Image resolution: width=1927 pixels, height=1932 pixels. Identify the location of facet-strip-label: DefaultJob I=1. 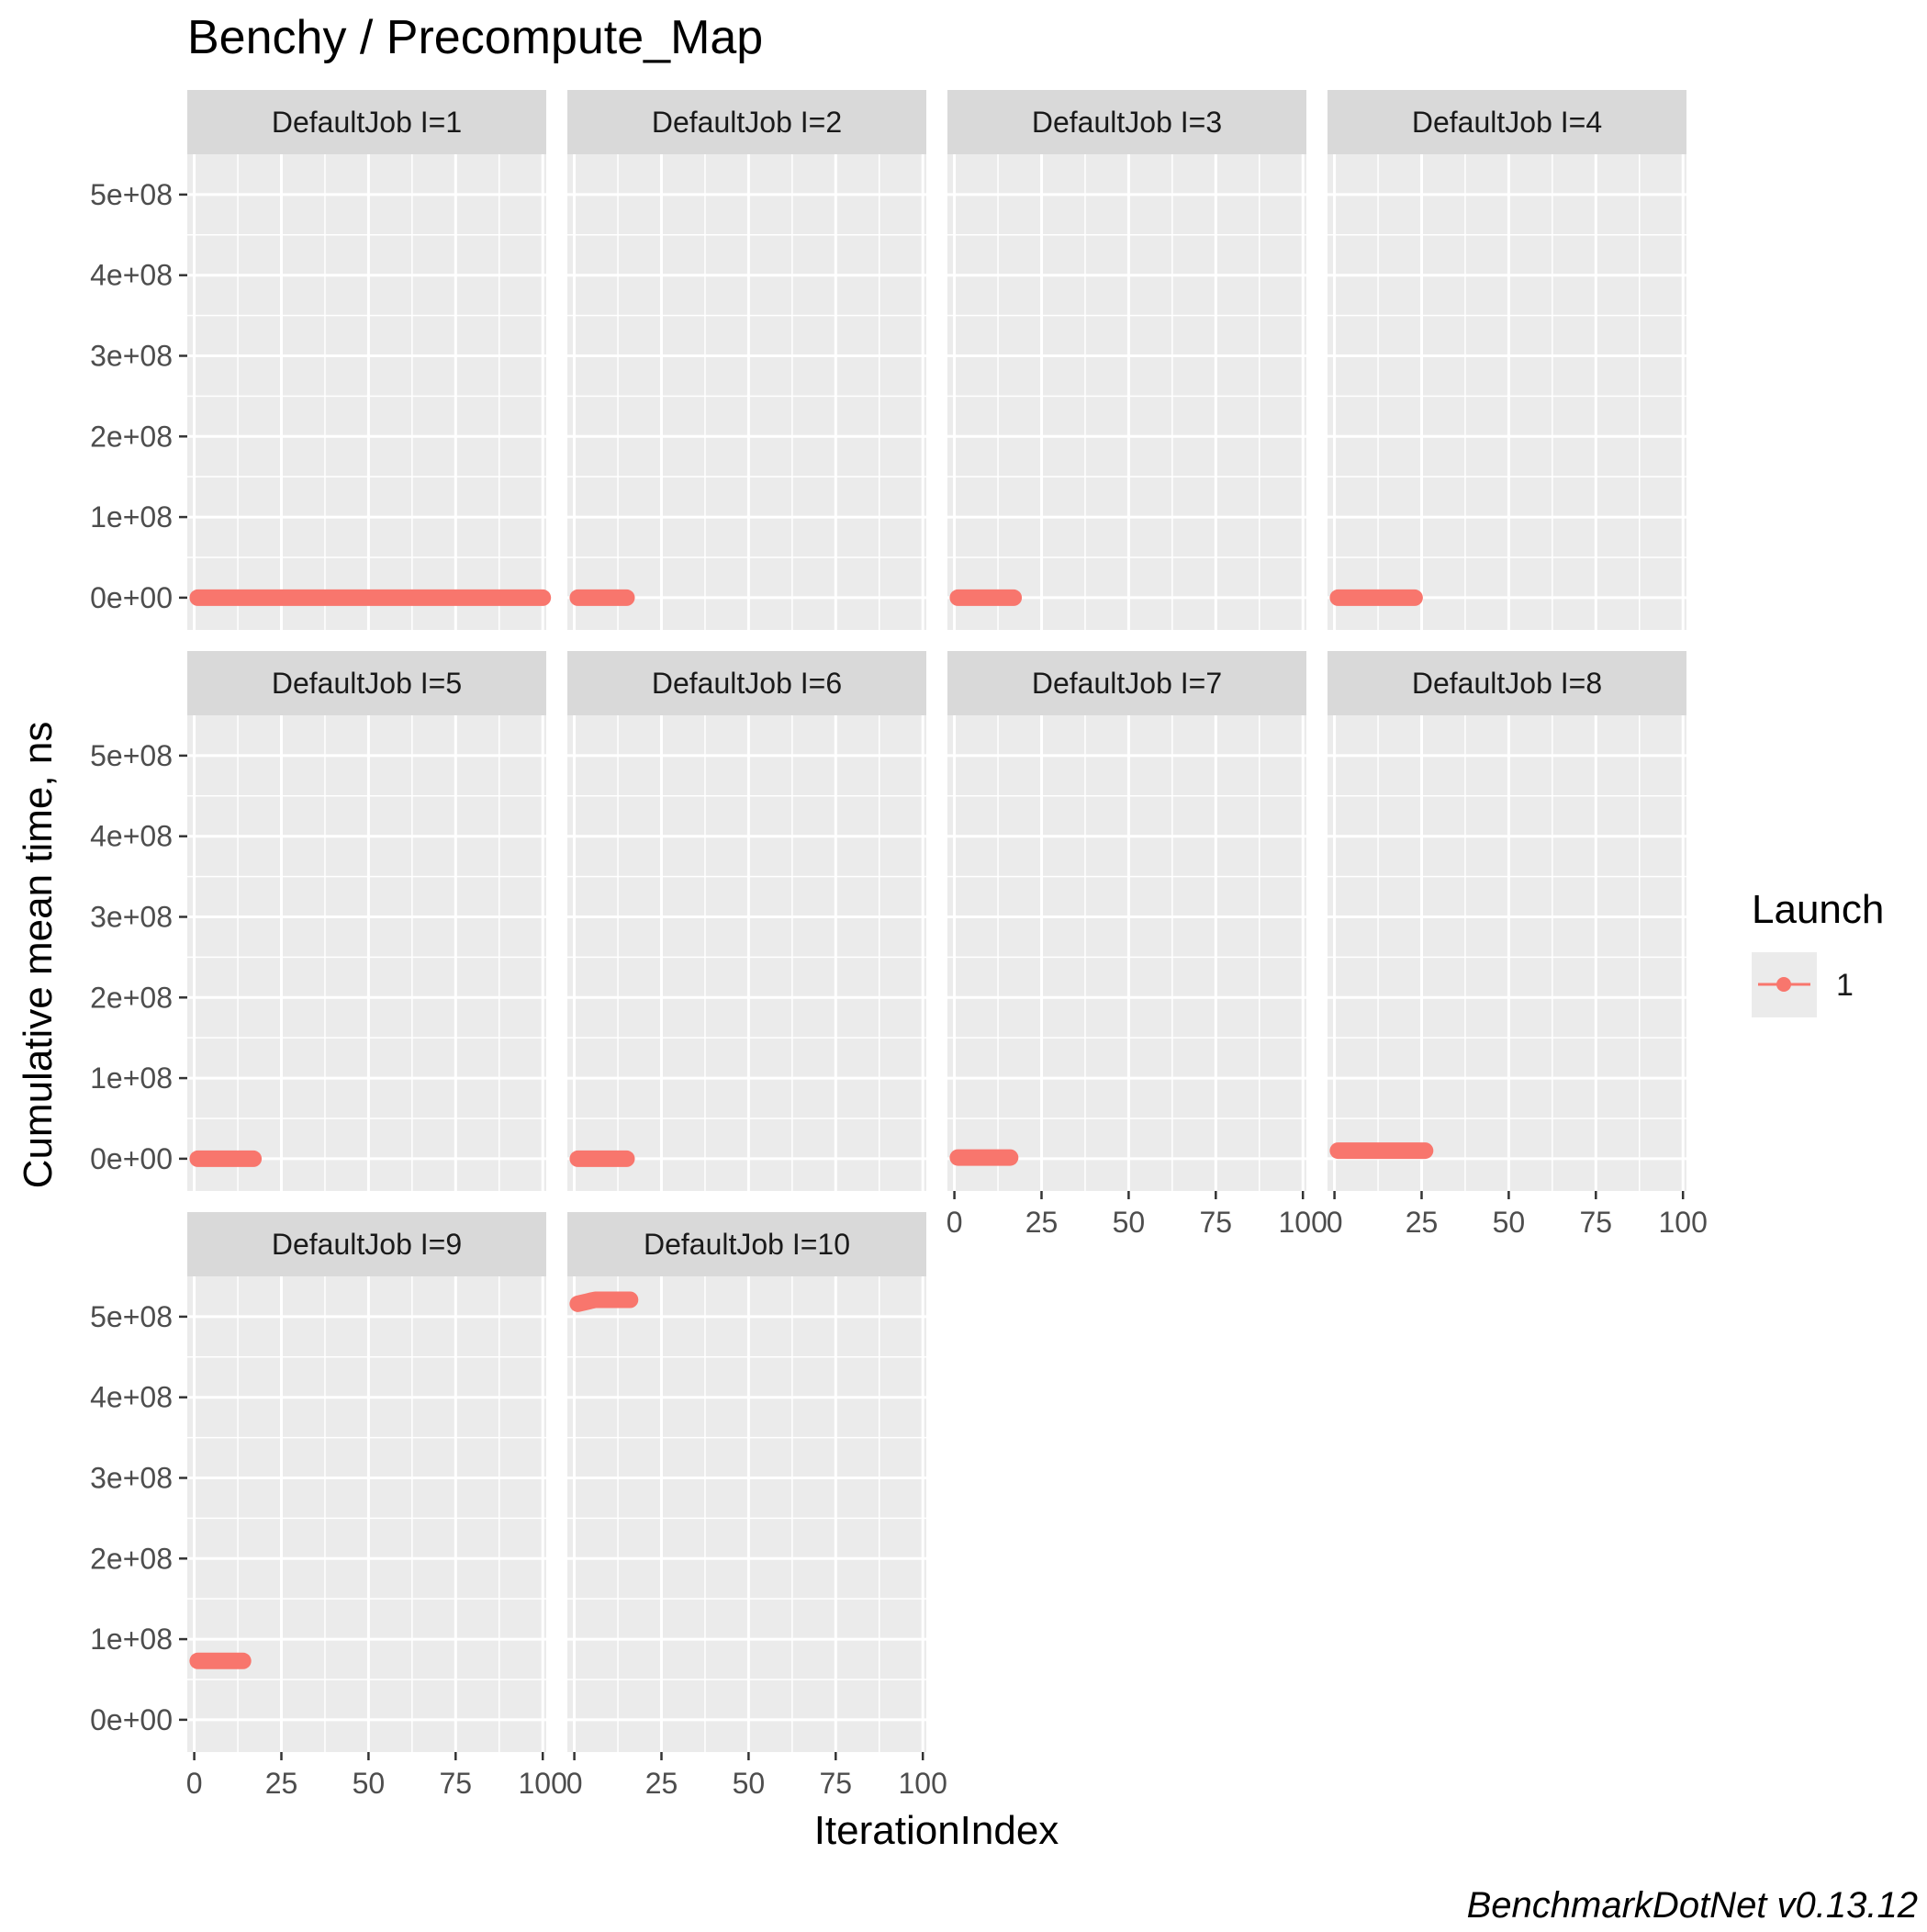
(367, 123).